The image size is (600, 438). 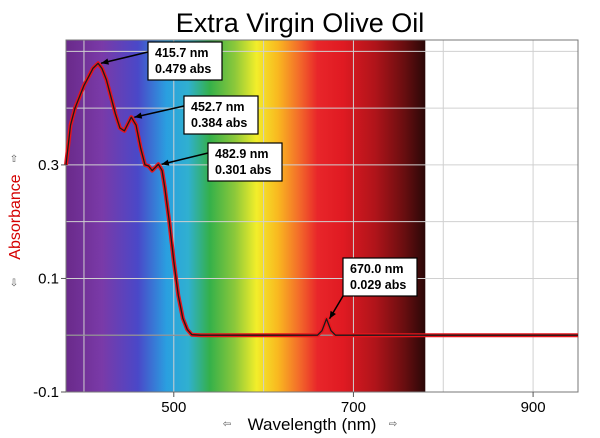 I want to click on x-tick-label: 700, so click(x=353, y=407).